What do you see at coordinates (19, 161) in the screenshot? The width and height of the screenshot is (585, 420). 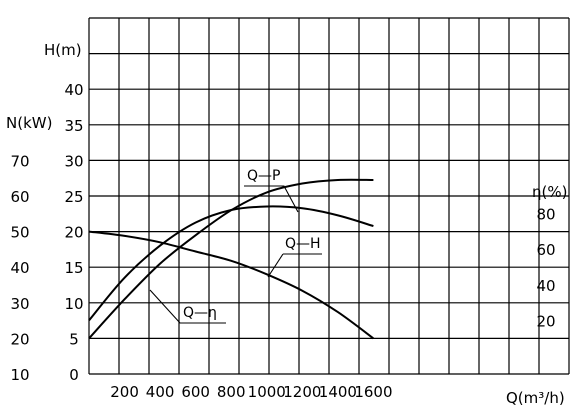 I see `power-tick-label: 70` at bounding box center [19, 161].